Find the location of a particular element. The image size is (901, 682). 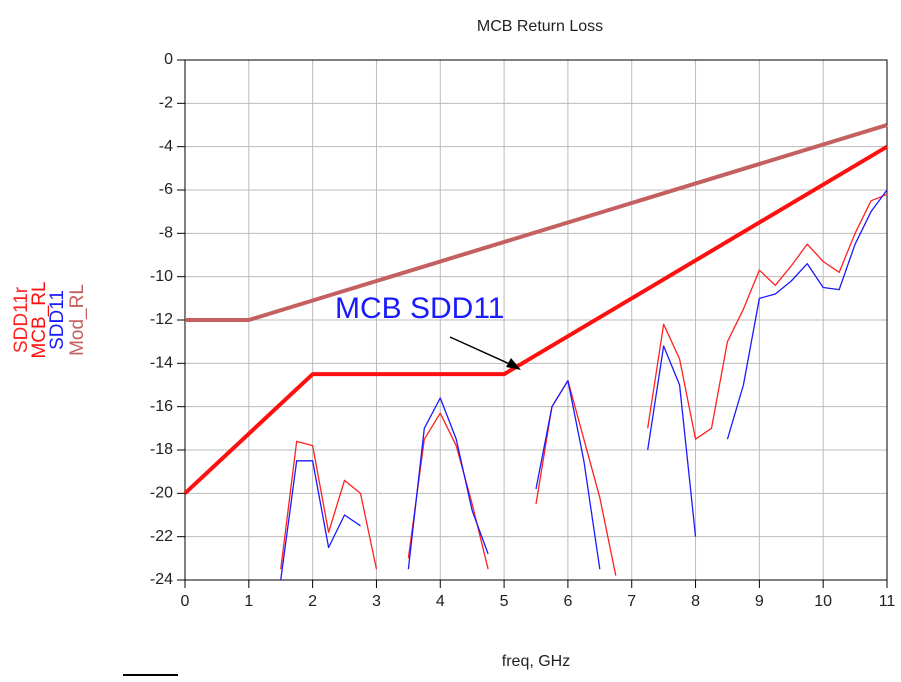

x-tick-label: 6 is located at coordinates (567, 601).